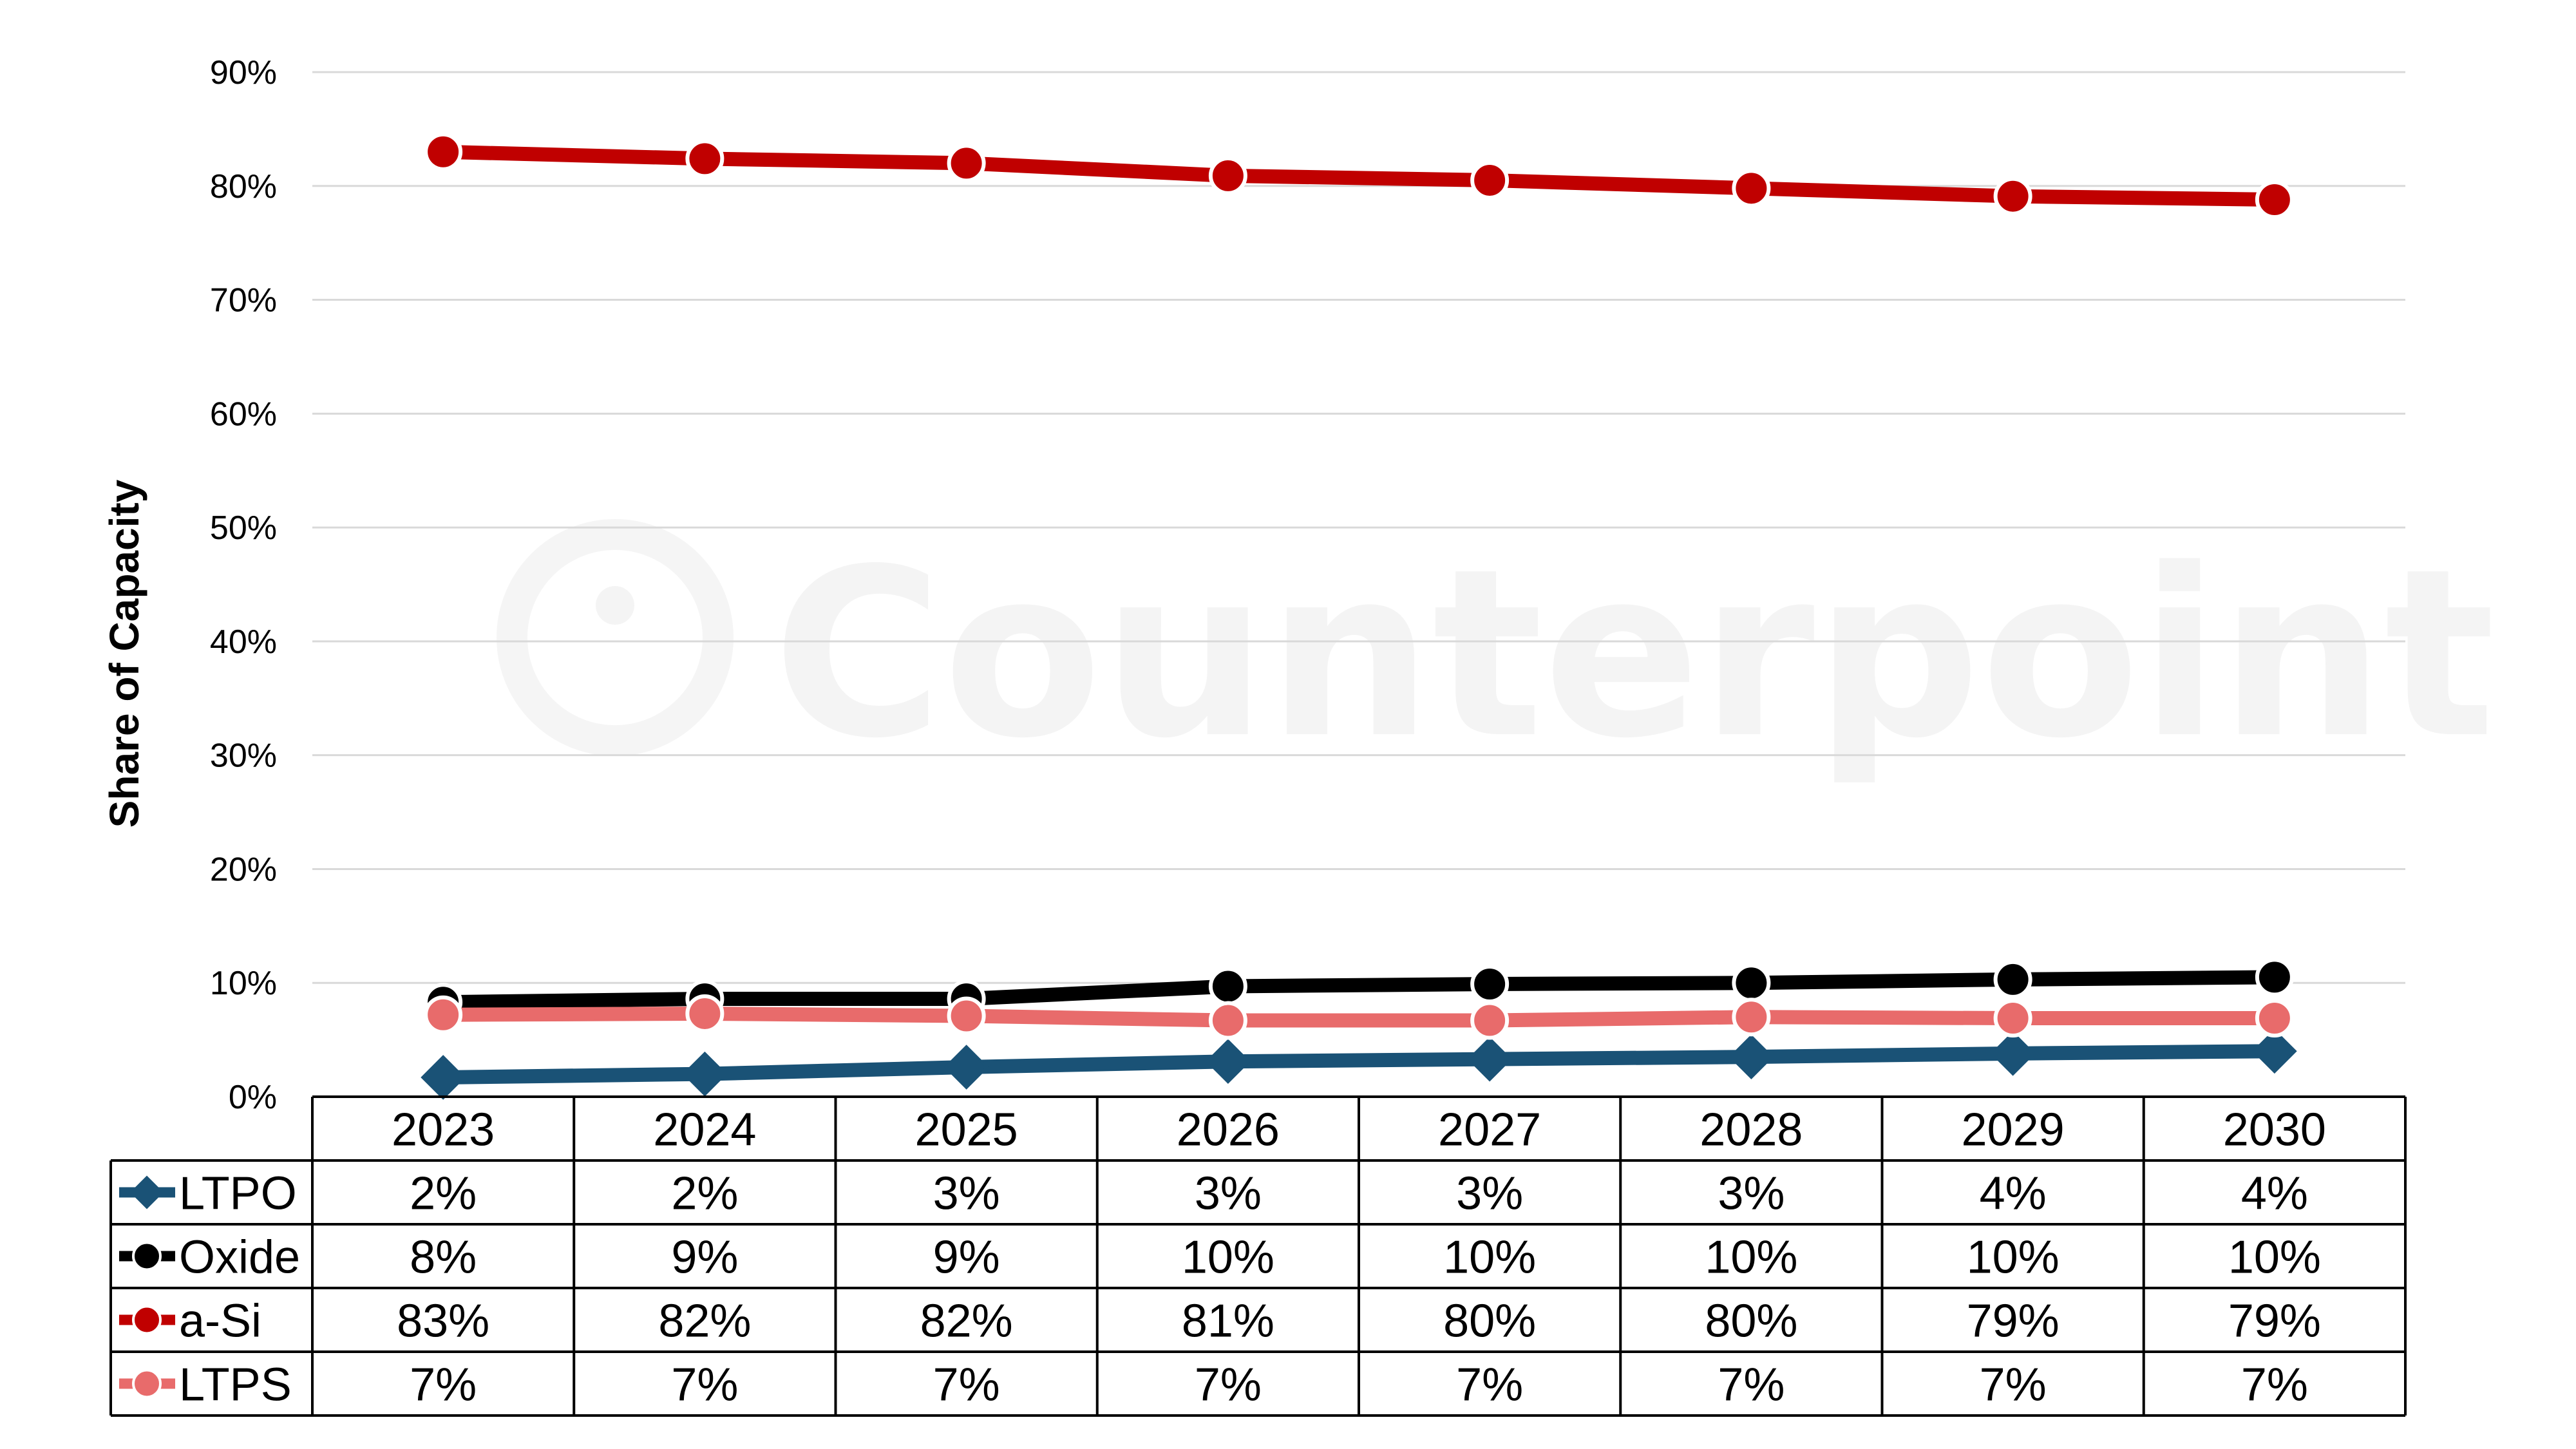 Image resolution: width=2576 pixels, height=1449 pixels. I want to click on legend-entry: Oxide, so click(209, 1257).